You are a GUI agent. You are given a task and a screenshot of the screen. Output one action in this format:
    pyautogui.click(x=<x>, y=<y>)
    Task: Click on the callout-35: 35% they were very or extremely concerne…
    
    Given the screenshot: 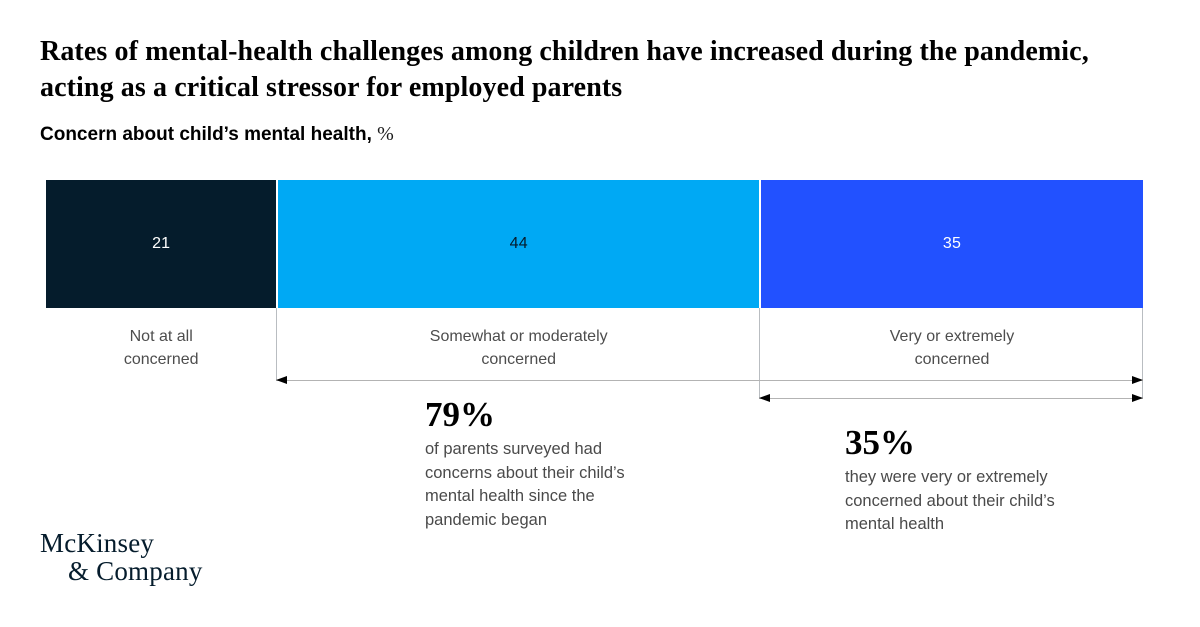 What is the action you would take?
    pyautogui.click(x=964, y=480)
    